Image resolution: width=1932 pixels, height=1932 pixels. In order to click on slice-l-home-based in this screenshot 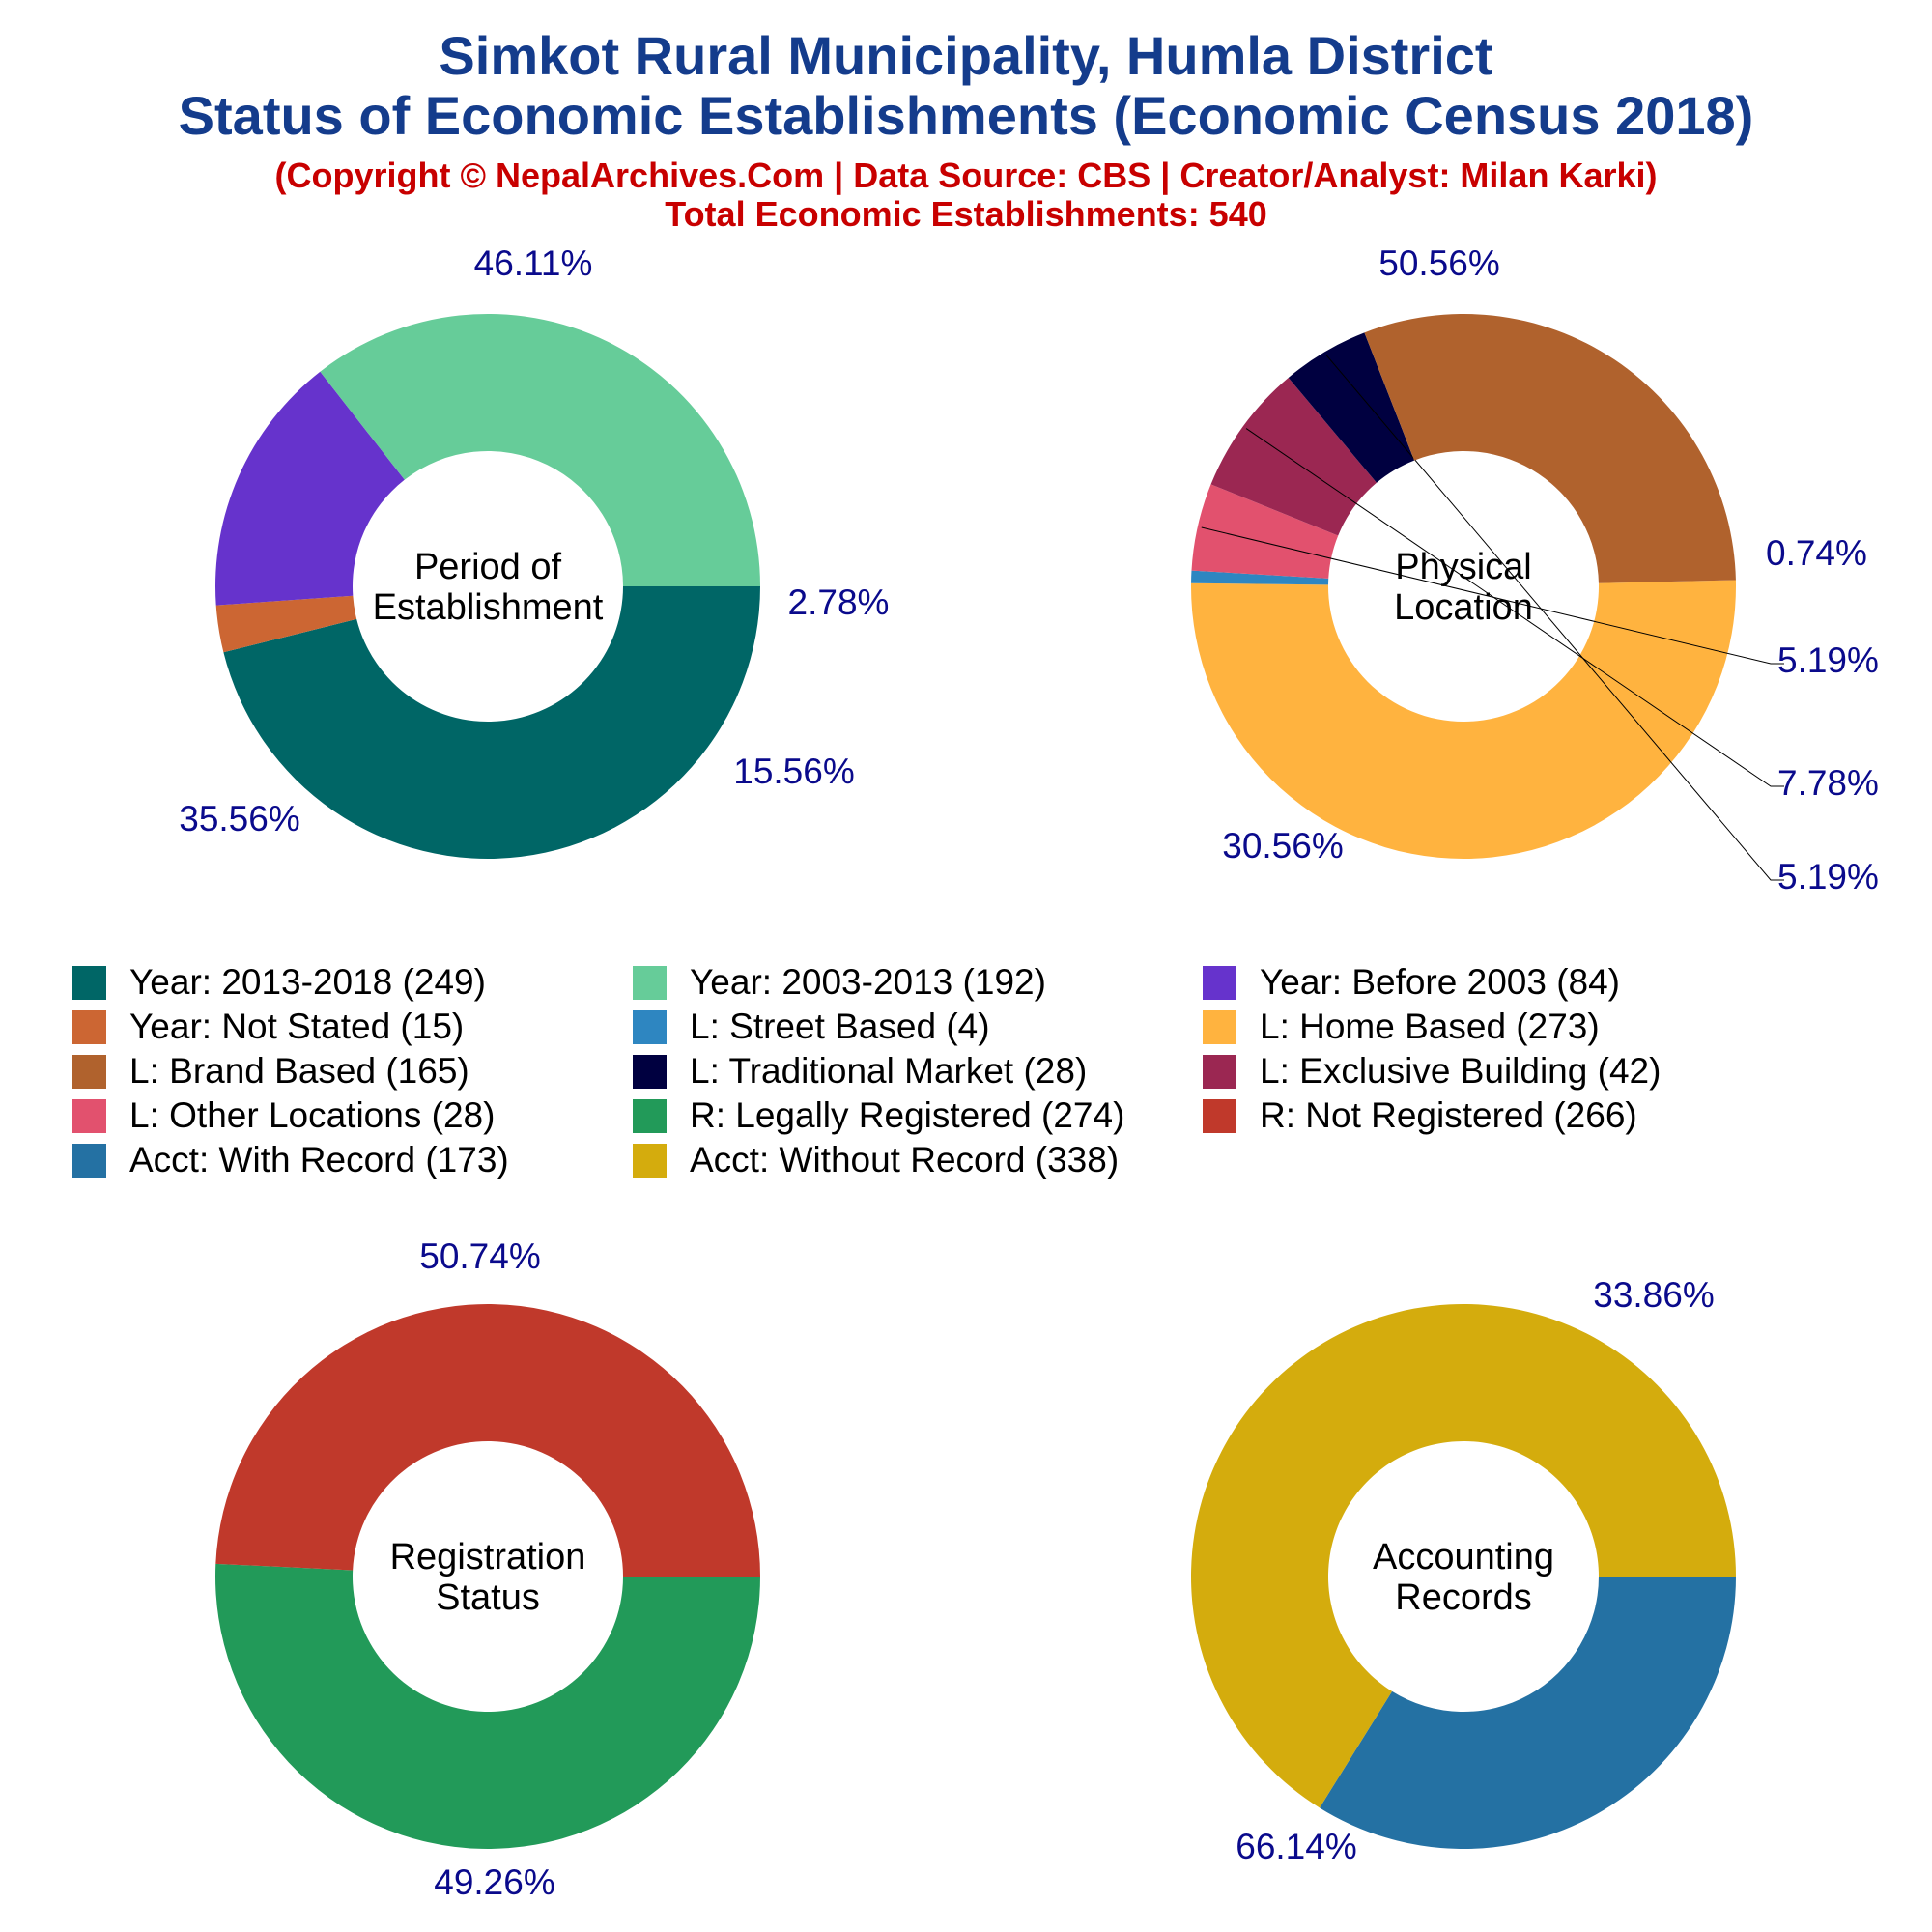, I will do `click(1464, 720)`.